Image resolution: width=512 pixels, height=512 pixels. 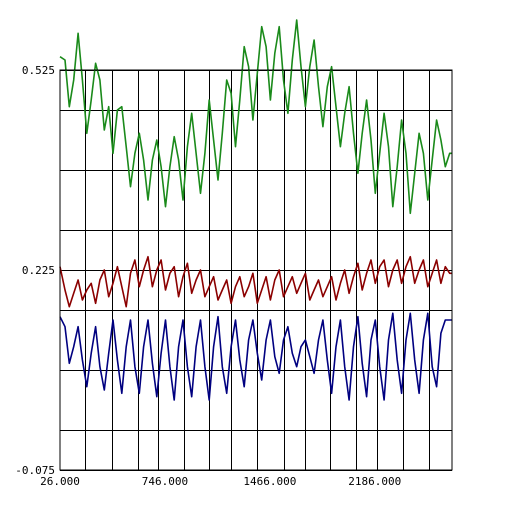 I want to click on x-axis-tick-labels: 26.000 746.000 1466.000 2186.000, so click(x=220, y=481).